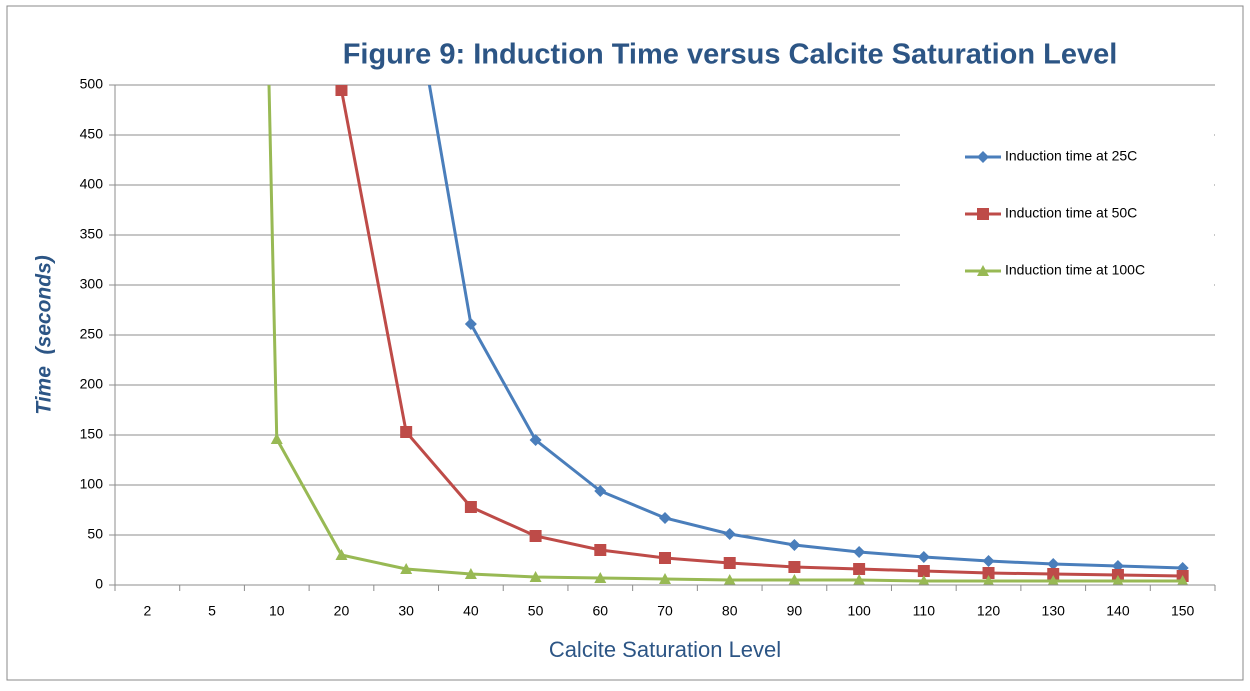  Describe the element at coordinates (44, 335) in the screenshot. I see `y-axis-label: Time (seconds)` at that location.